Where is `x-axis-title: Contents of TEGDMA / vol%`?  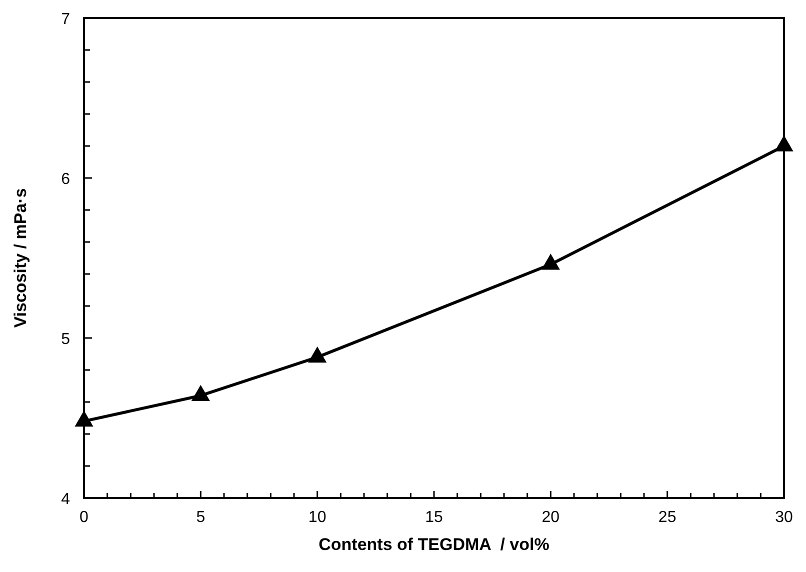
x-axis-title: Contents of TEGDMA / vol% is located at coordinates (434, 544).